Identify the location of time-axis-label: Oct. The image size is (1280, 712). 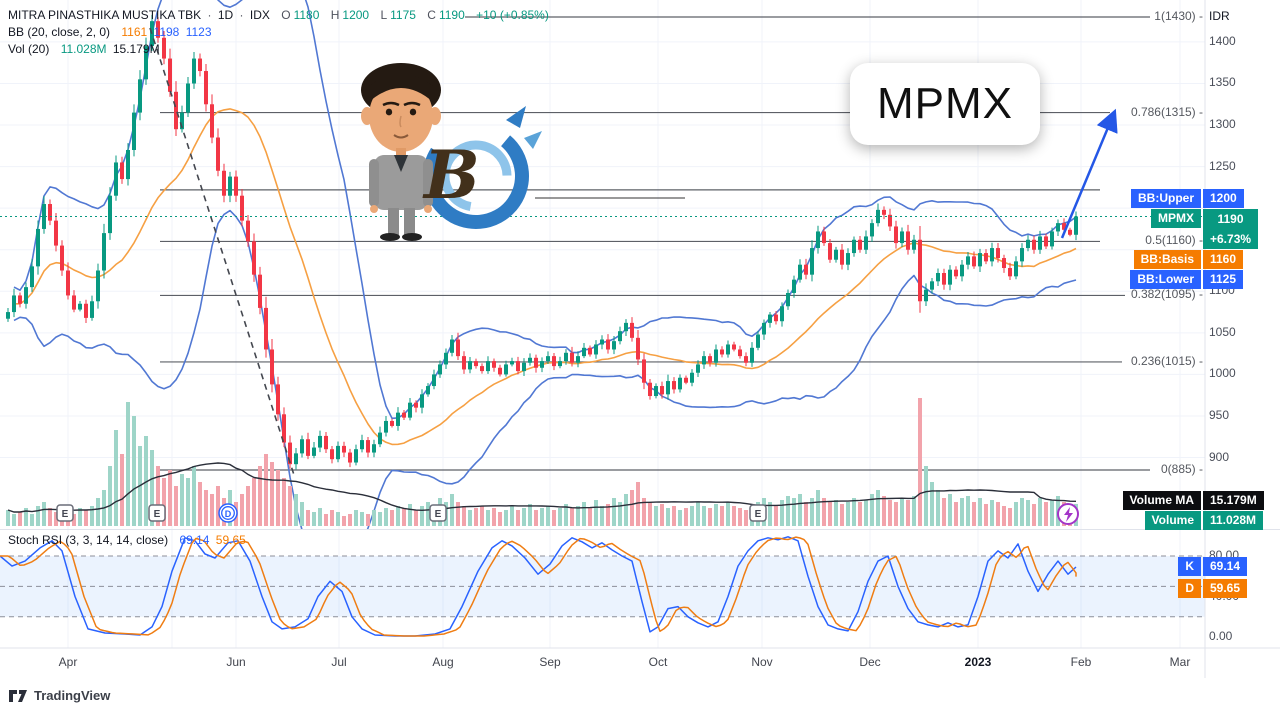
(658, 662).